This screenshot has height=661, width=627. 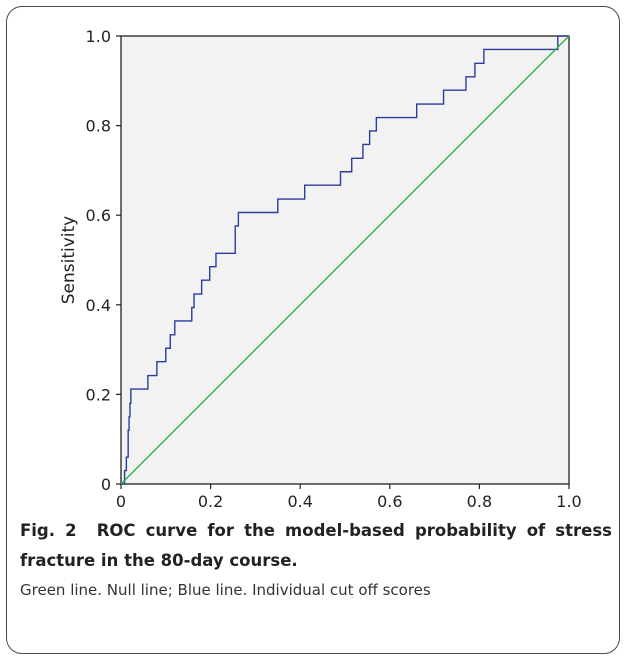 What do you see at coordinates (568, 501) in the screenshot?
I see `x-tick-label: 1.0` at bounding box center [568, 501].